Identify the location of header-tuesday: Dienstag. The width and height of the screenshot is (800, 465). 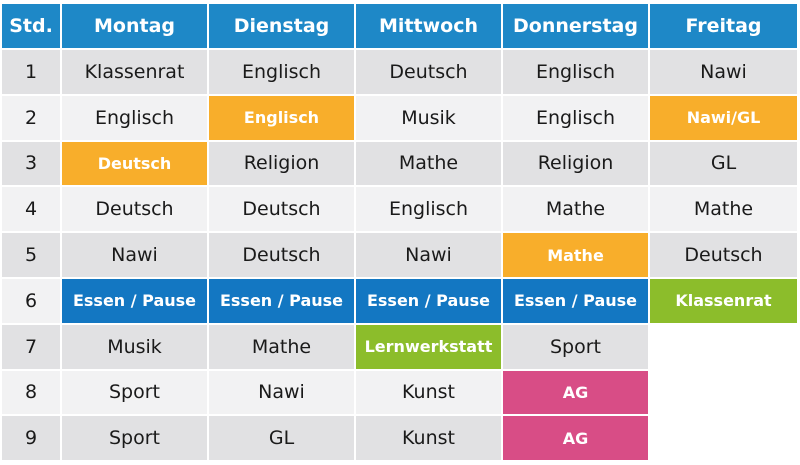
(281, 26).